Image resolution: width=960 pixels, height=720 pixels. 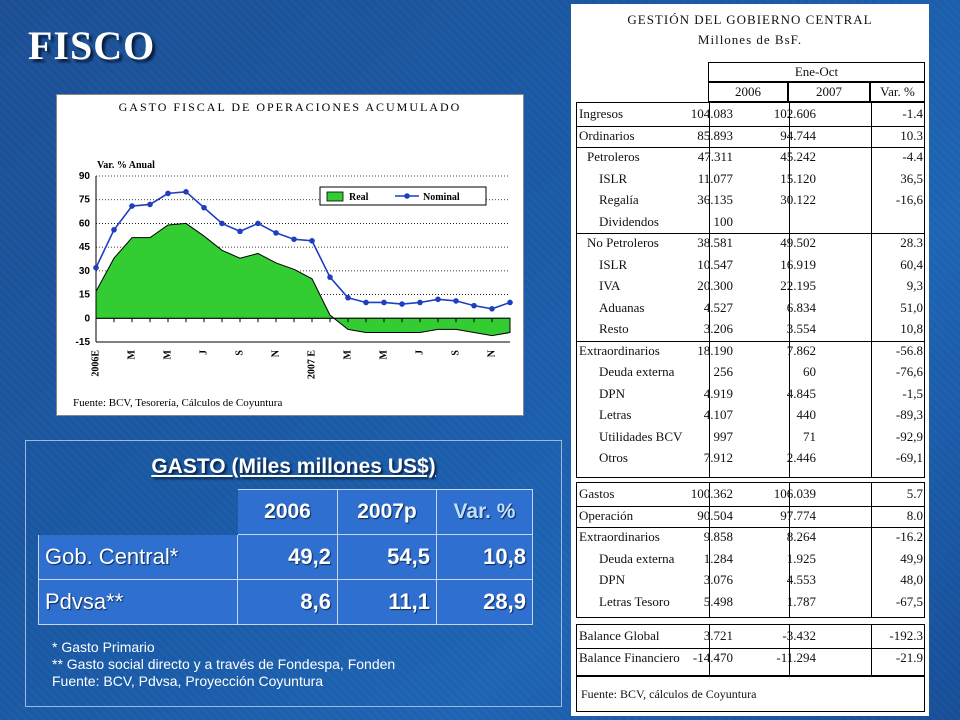 What do you see at coordinates (715, 178) in the screenshot?
I see `cell-2006: 11.077` at bounding box center [715, 178].